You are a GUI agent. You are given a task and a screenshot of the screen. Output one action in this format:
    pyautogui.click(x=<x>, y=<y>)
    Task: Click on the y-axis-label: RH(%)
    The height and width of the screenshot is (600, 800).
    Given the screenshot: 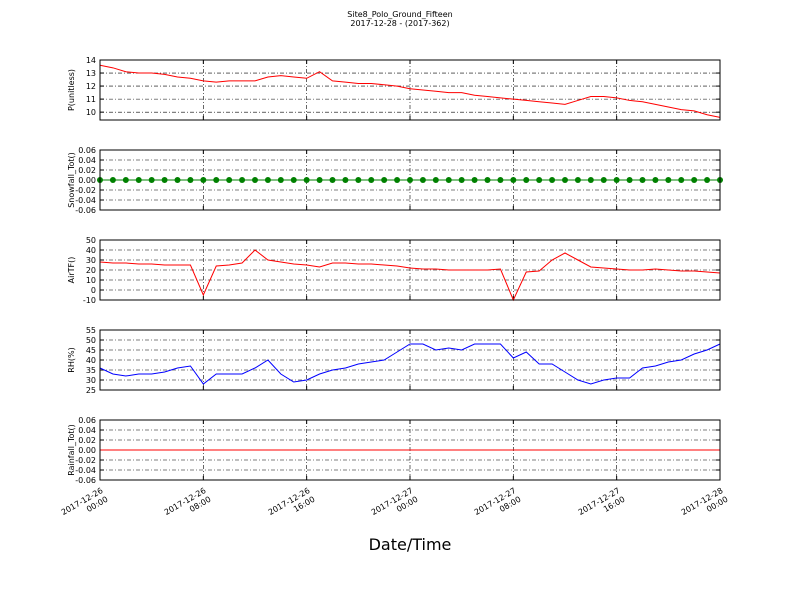 What is the action you would take?
    pyautogui.click(x=71, y=359)
    